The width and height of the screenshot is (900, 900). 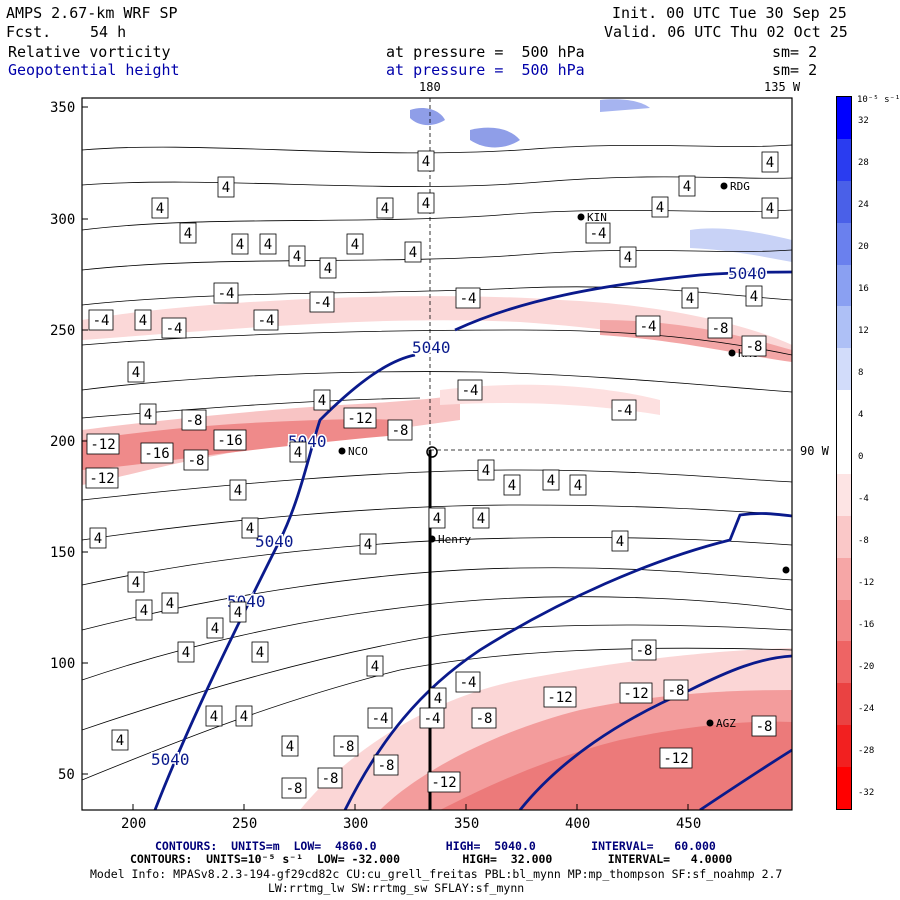 What do you see at coordinates (170, 759) in the screenshot?
I see `height-label-6: 5040` at bounding box center [170, 759].